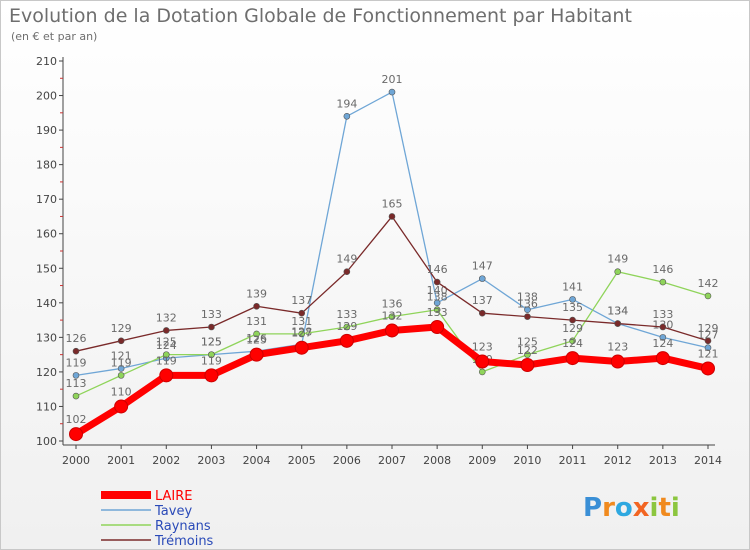 The image size is (750, 550). What do you see at coordinates (302, 460) in the screenshot?
I see `x-tick-label: 2005` at bounding box center [302, 460].